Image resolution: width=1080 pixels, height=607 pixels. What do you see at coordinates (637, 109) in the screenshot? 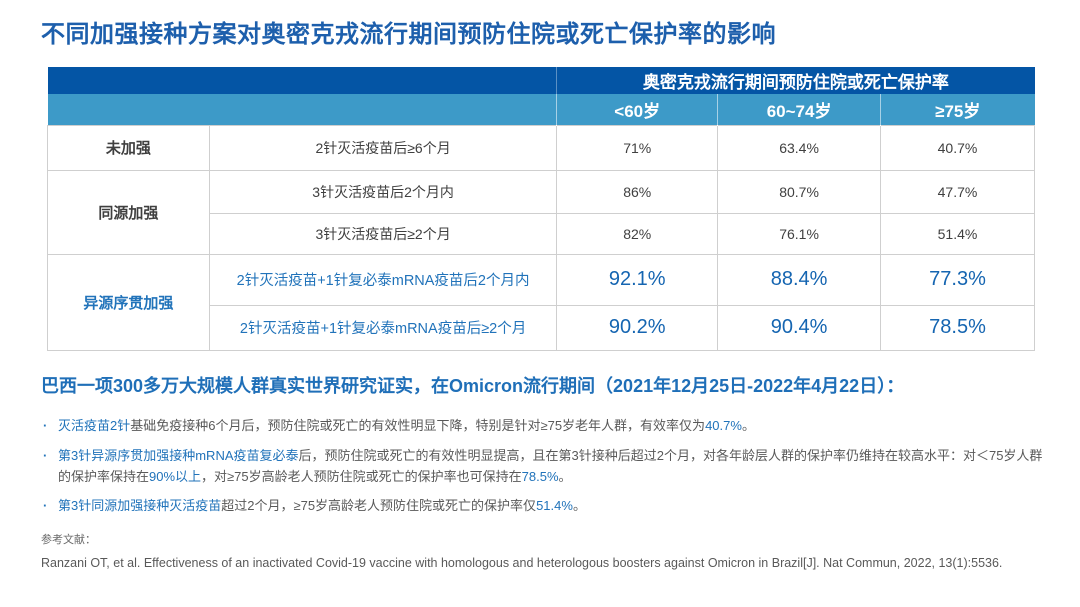
I see `column-header-age-under60: <60岁` at bounding box center [637, 109].